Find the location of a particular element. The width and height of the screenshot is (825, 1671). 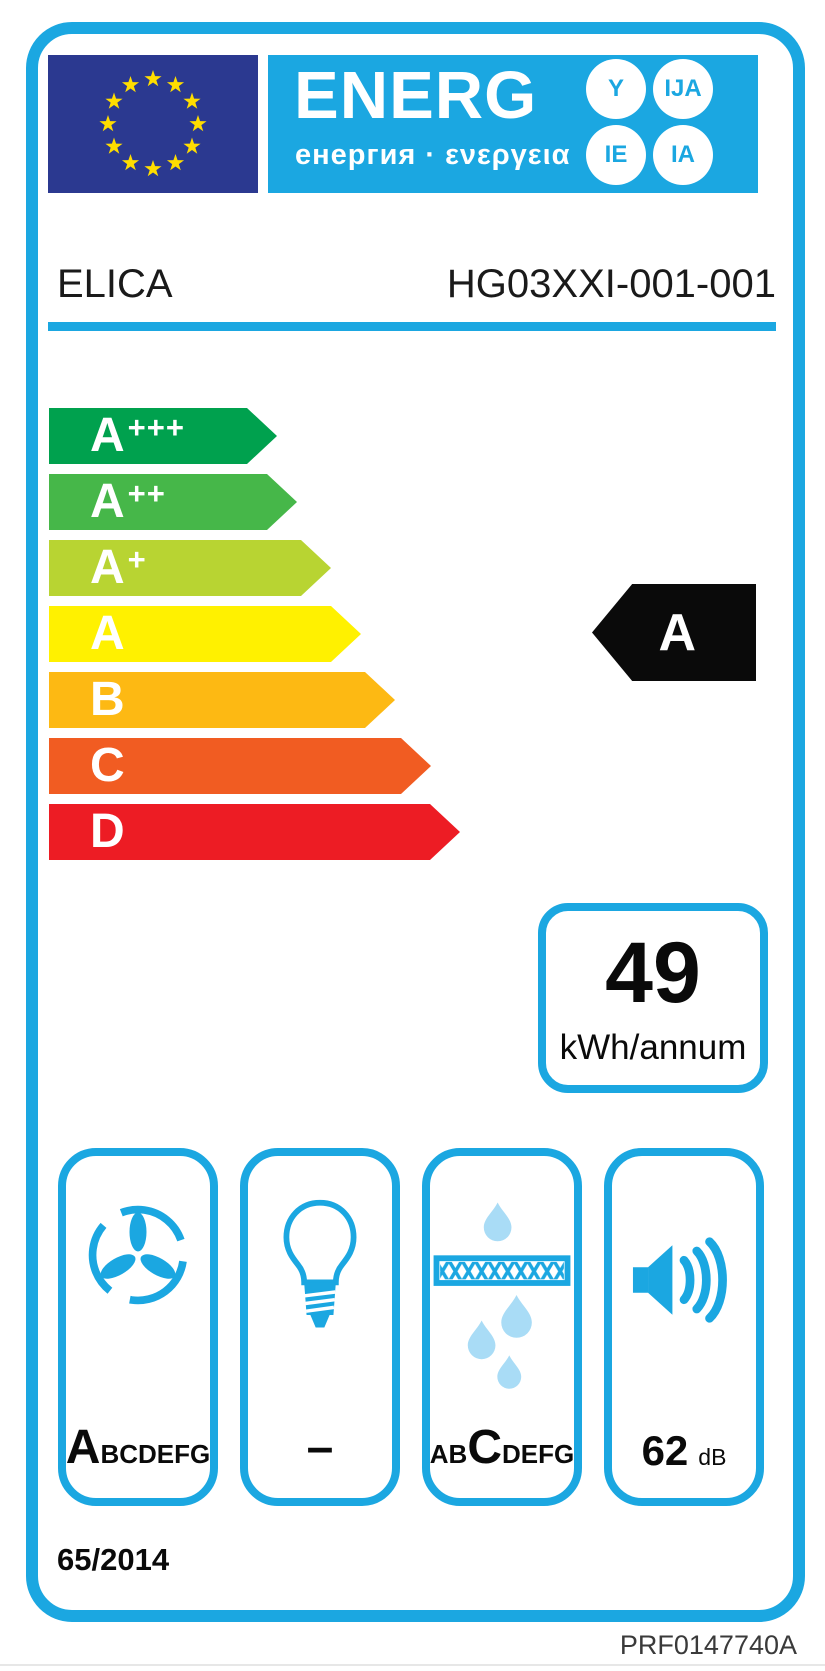

fan-class-scale: BCDEFG is located at coordinates (155, 1454).